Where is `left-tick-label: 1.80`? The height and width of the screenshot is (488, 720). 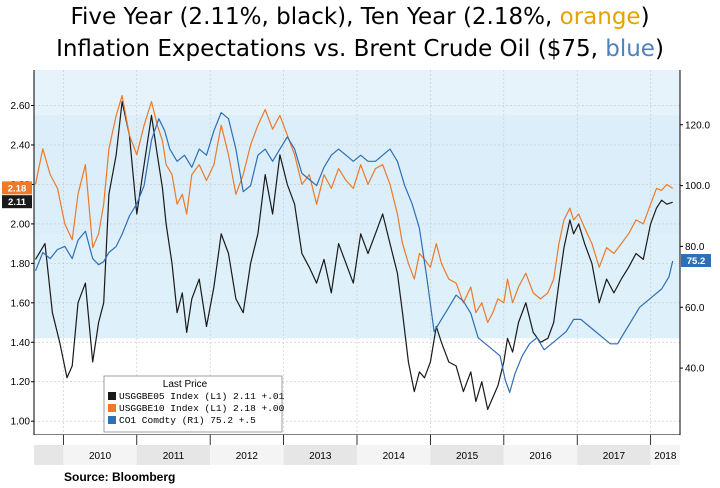 left-tick-label: 1.80 is located at coordinates (21, 264).